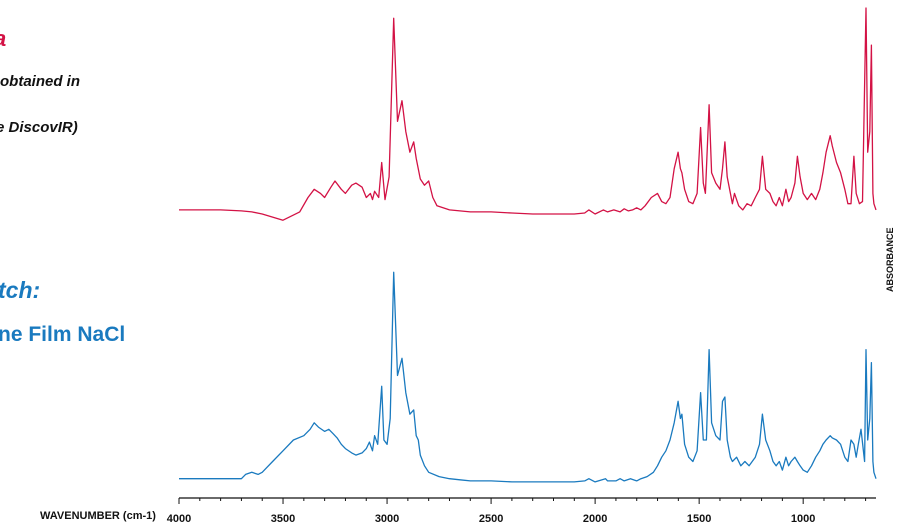 The width and height of the screenshot is (907, 529). I want to click on x-tick-label: 1000, so click(803, 519).